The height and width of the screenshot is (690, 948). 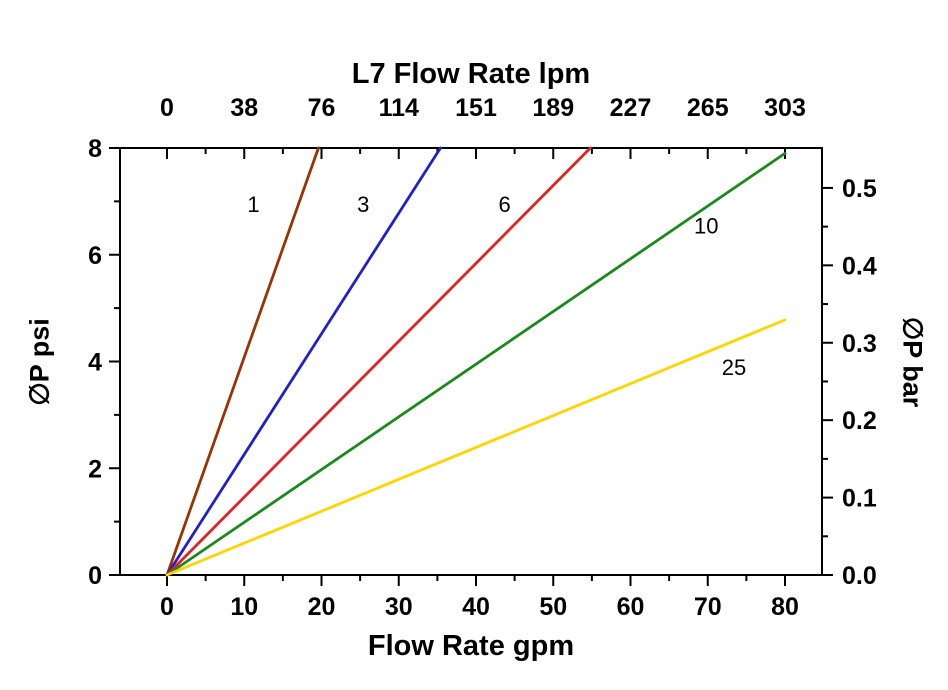 What do you see at coordinates (631, 607) in the screenshot?
I see `x-bottom-tick-label: 60` at bounding box center [631, 607].